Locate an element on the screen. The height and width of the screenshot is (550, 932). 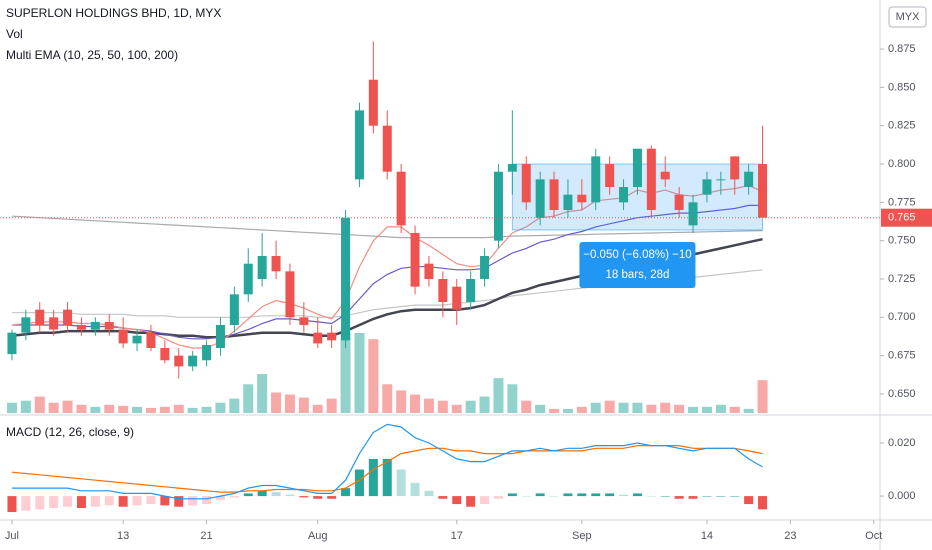
y-tick-label: 0.750 is located at coordinates (902, 241).